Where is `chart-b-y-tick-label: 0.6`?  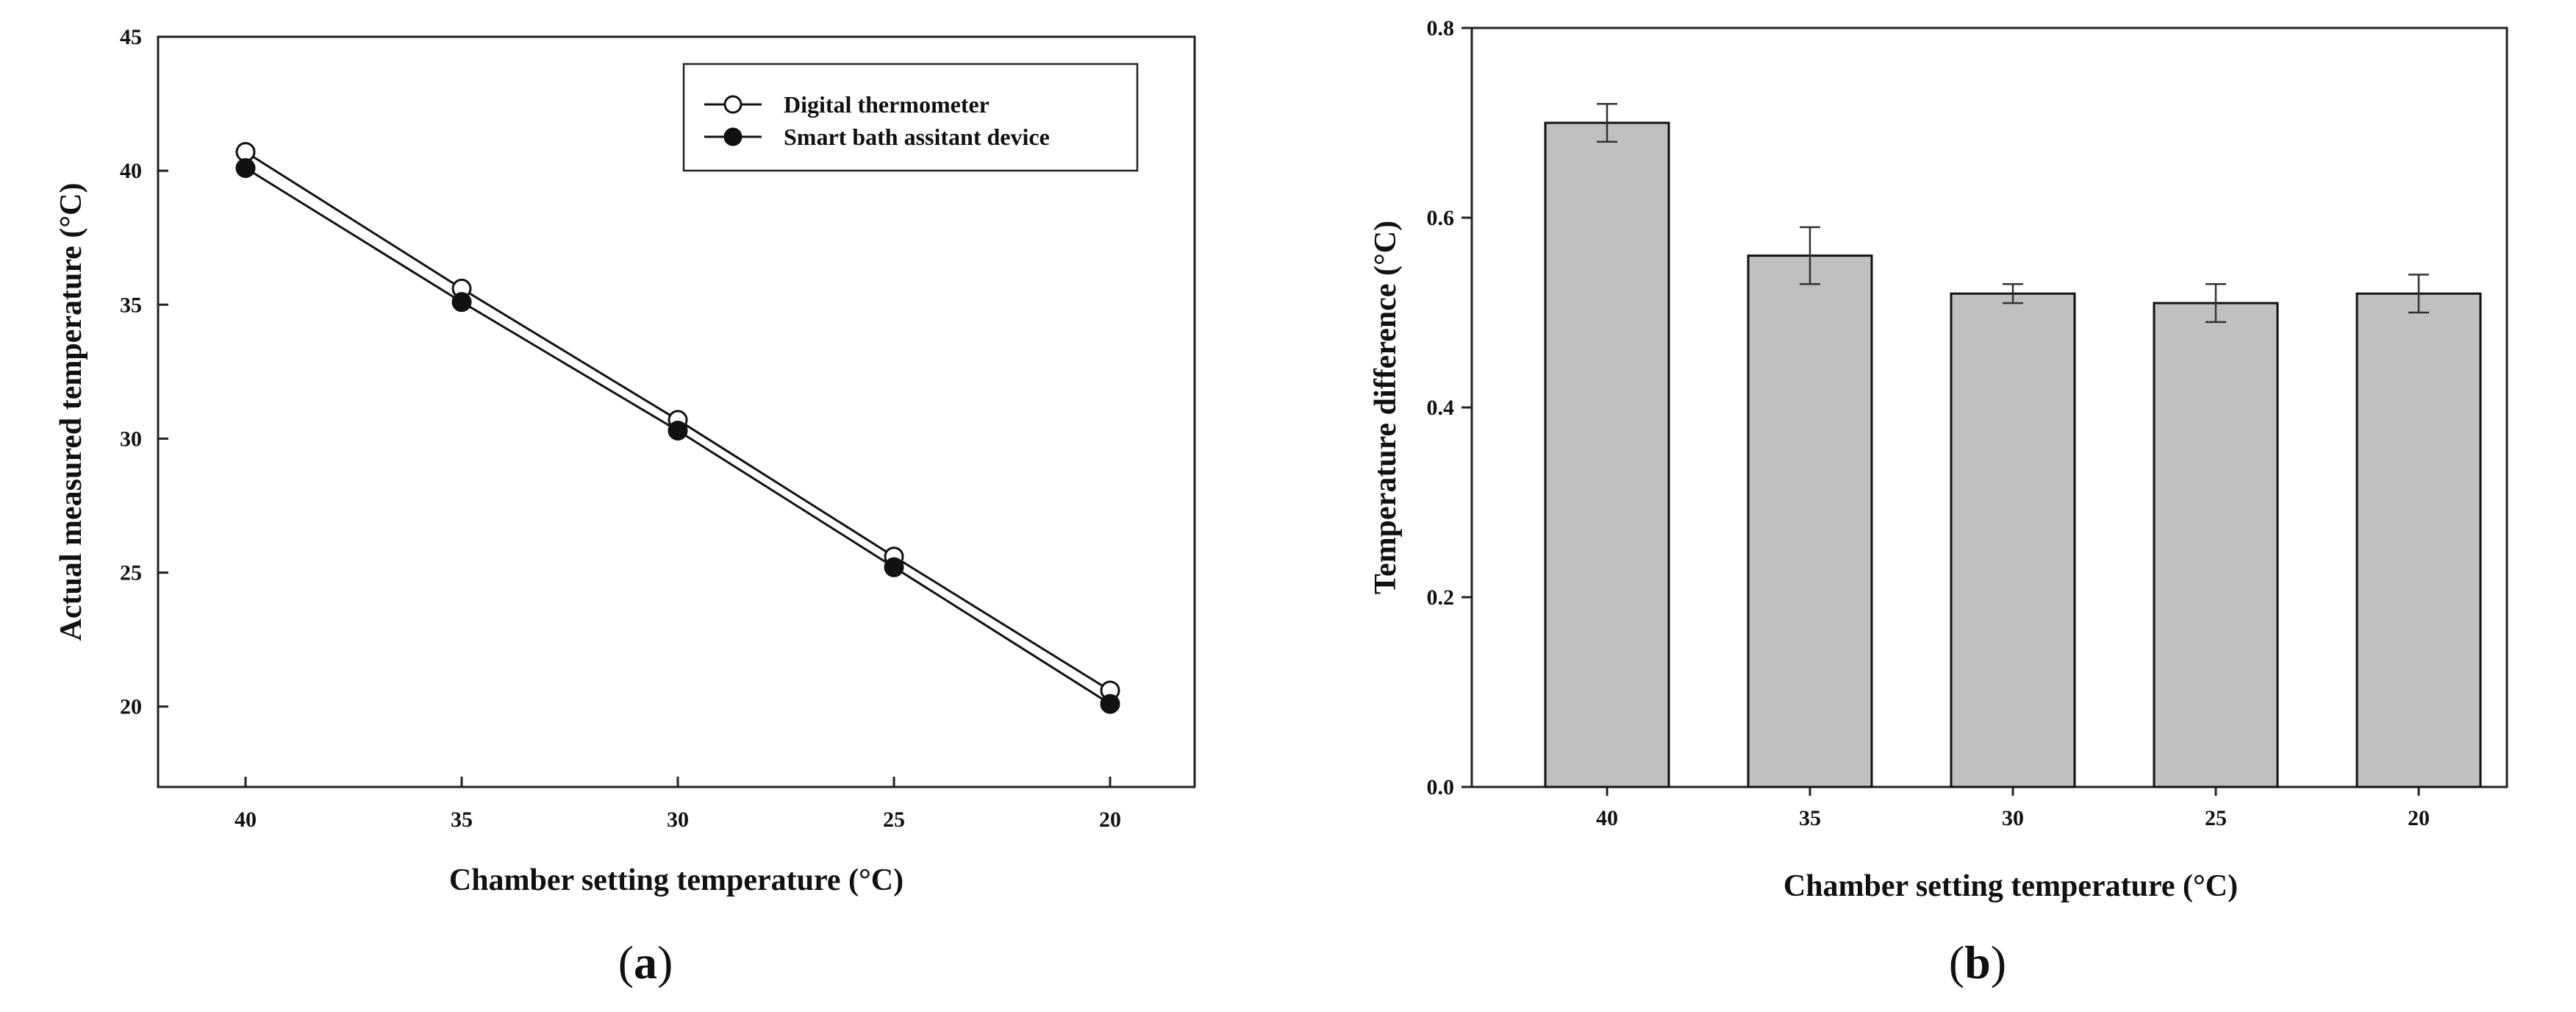
chart-b-y-tick-label: 0.6 is located at coordinates (1441, 218).